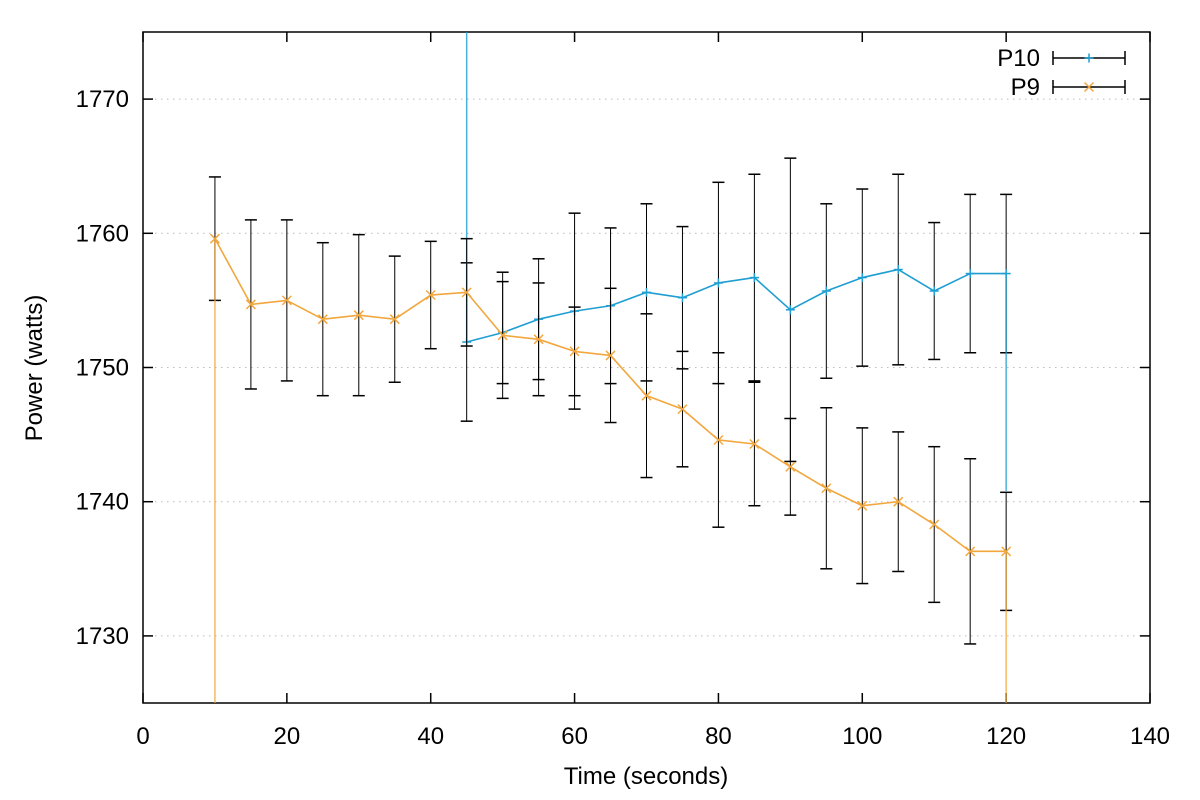  What do you see at coordinates (1061, 58) in the screenshot?
I see `legend-entry-p10: P10` at bounding box center [1061, 58].